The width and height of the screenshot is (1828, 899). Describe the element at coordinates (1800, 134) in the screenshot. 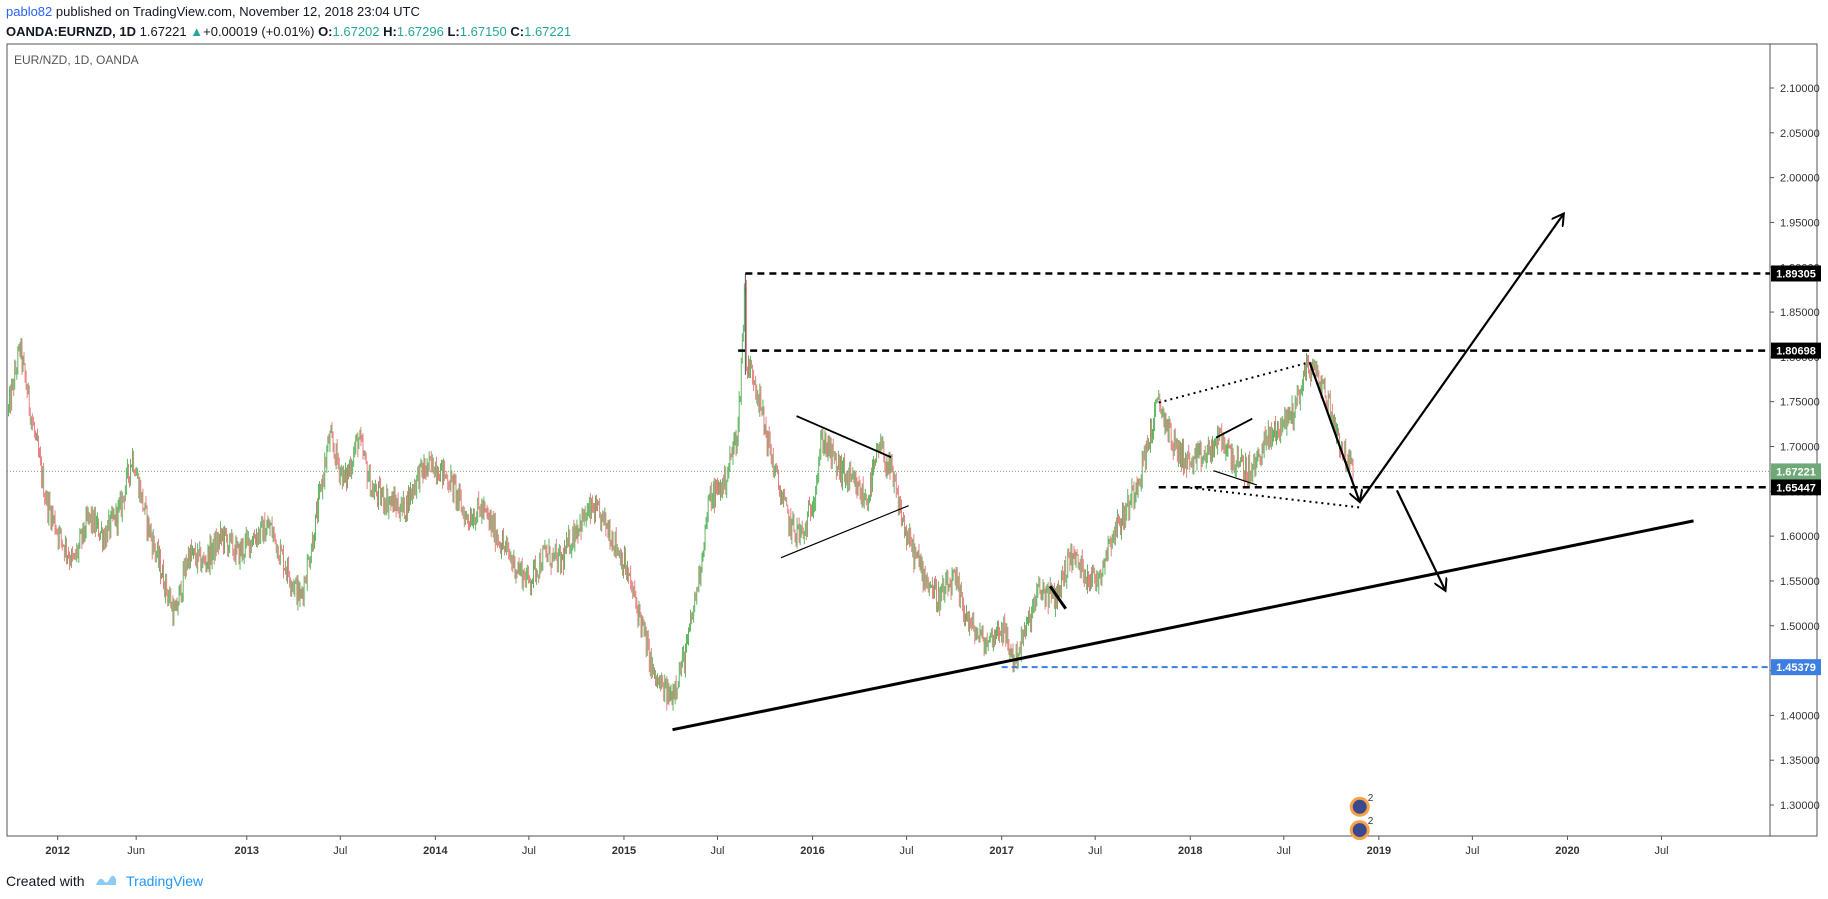

I see `price-tick-label: 2.05000` at that location.